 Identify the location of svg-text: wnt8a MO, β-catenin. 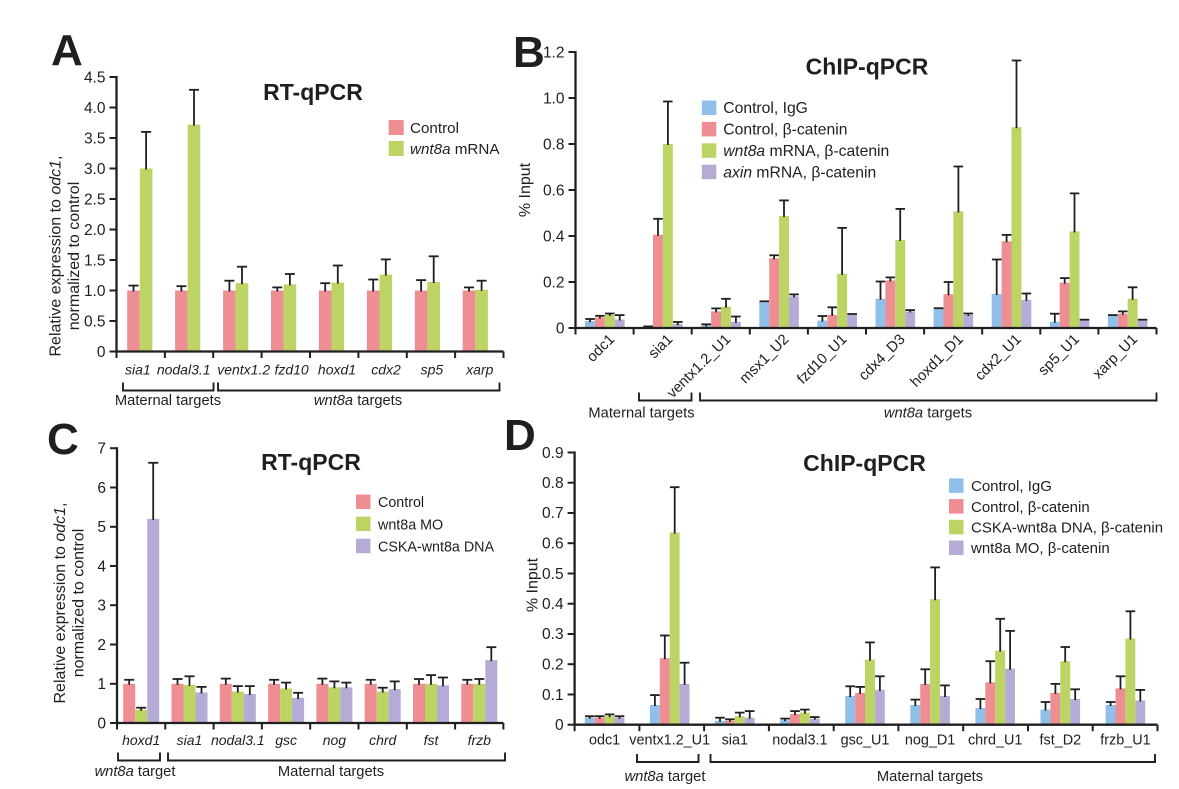
(1040, 548).